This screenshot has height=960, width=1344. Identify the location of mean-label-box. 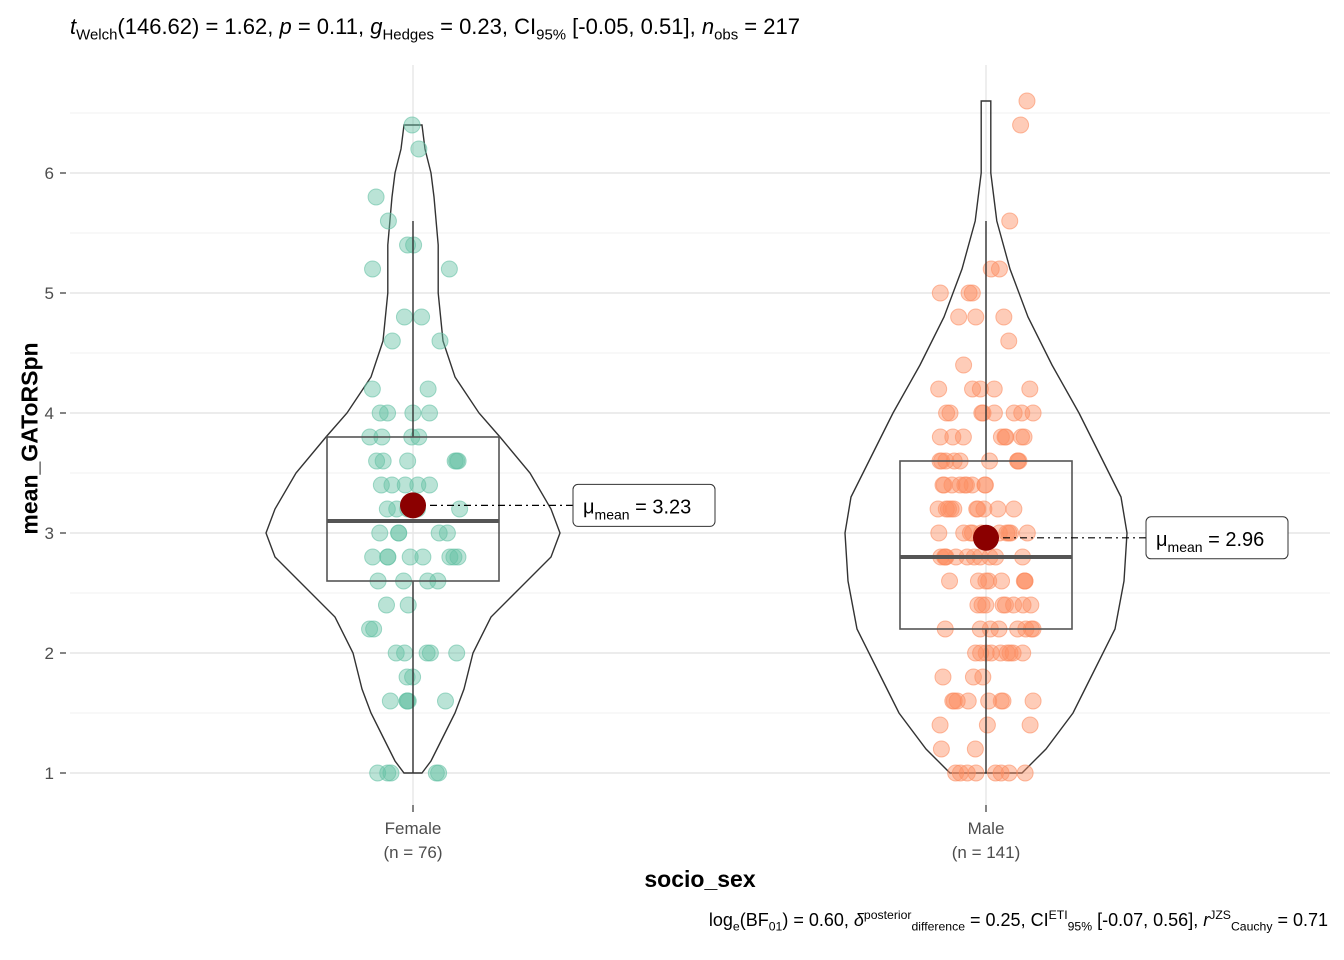
(1217, 538).